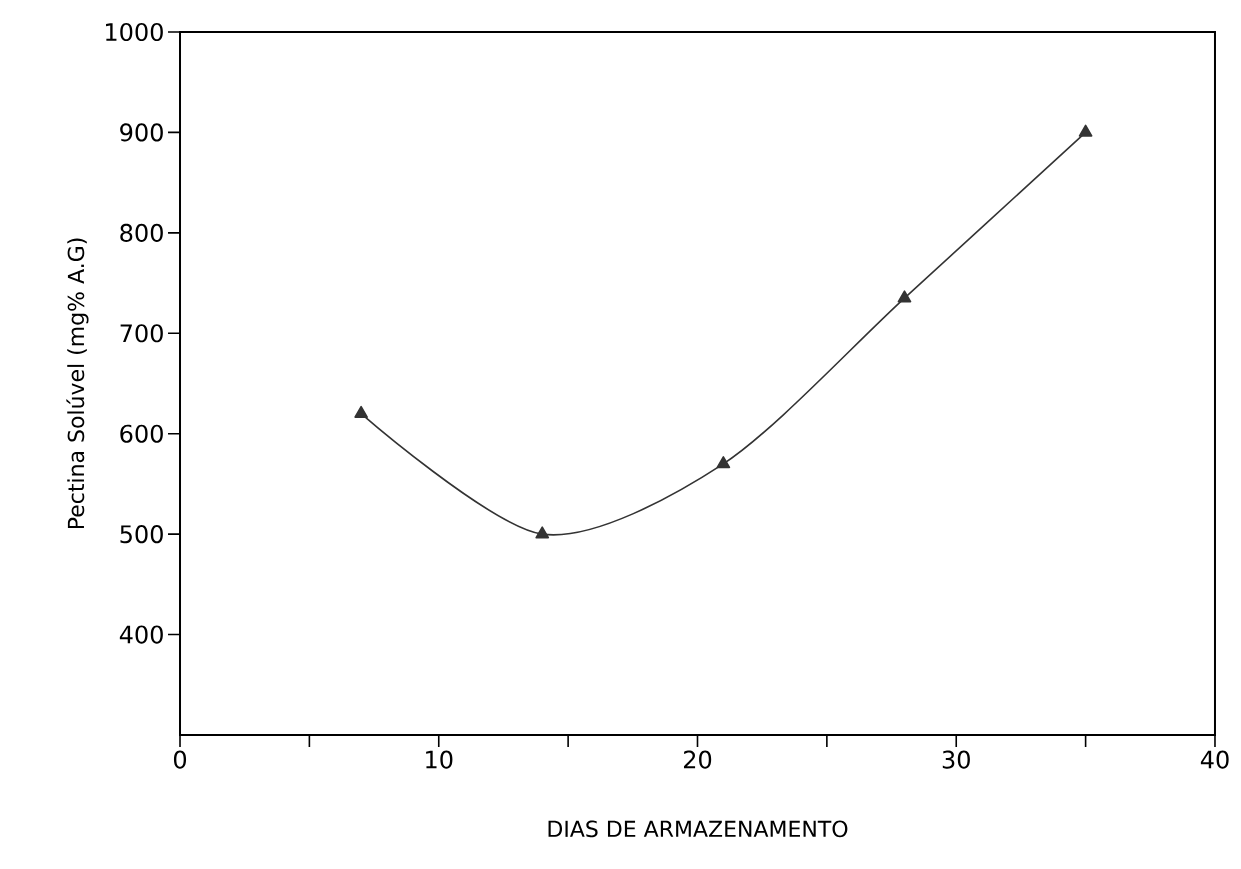 The image size is (1241, 869). What do you see at coordinates (77, 383) in the screenshot?
I see `y-axis-title: Pectina Solúvel (mg% A.G)` at bounding box center [77, 383].